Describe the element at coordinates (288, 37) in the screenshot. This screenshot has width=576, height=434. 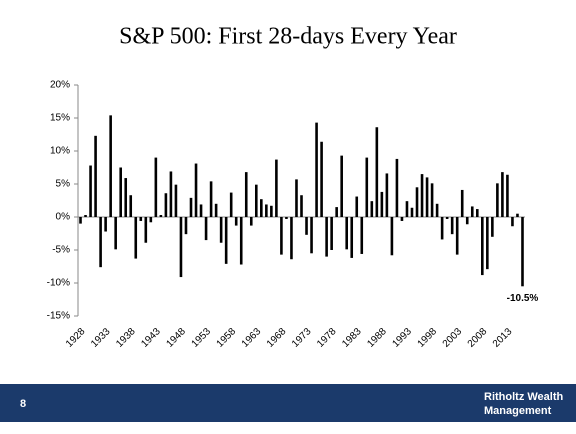
I see `chart-title: S&P 500: First 28-days Every Year` at that location.